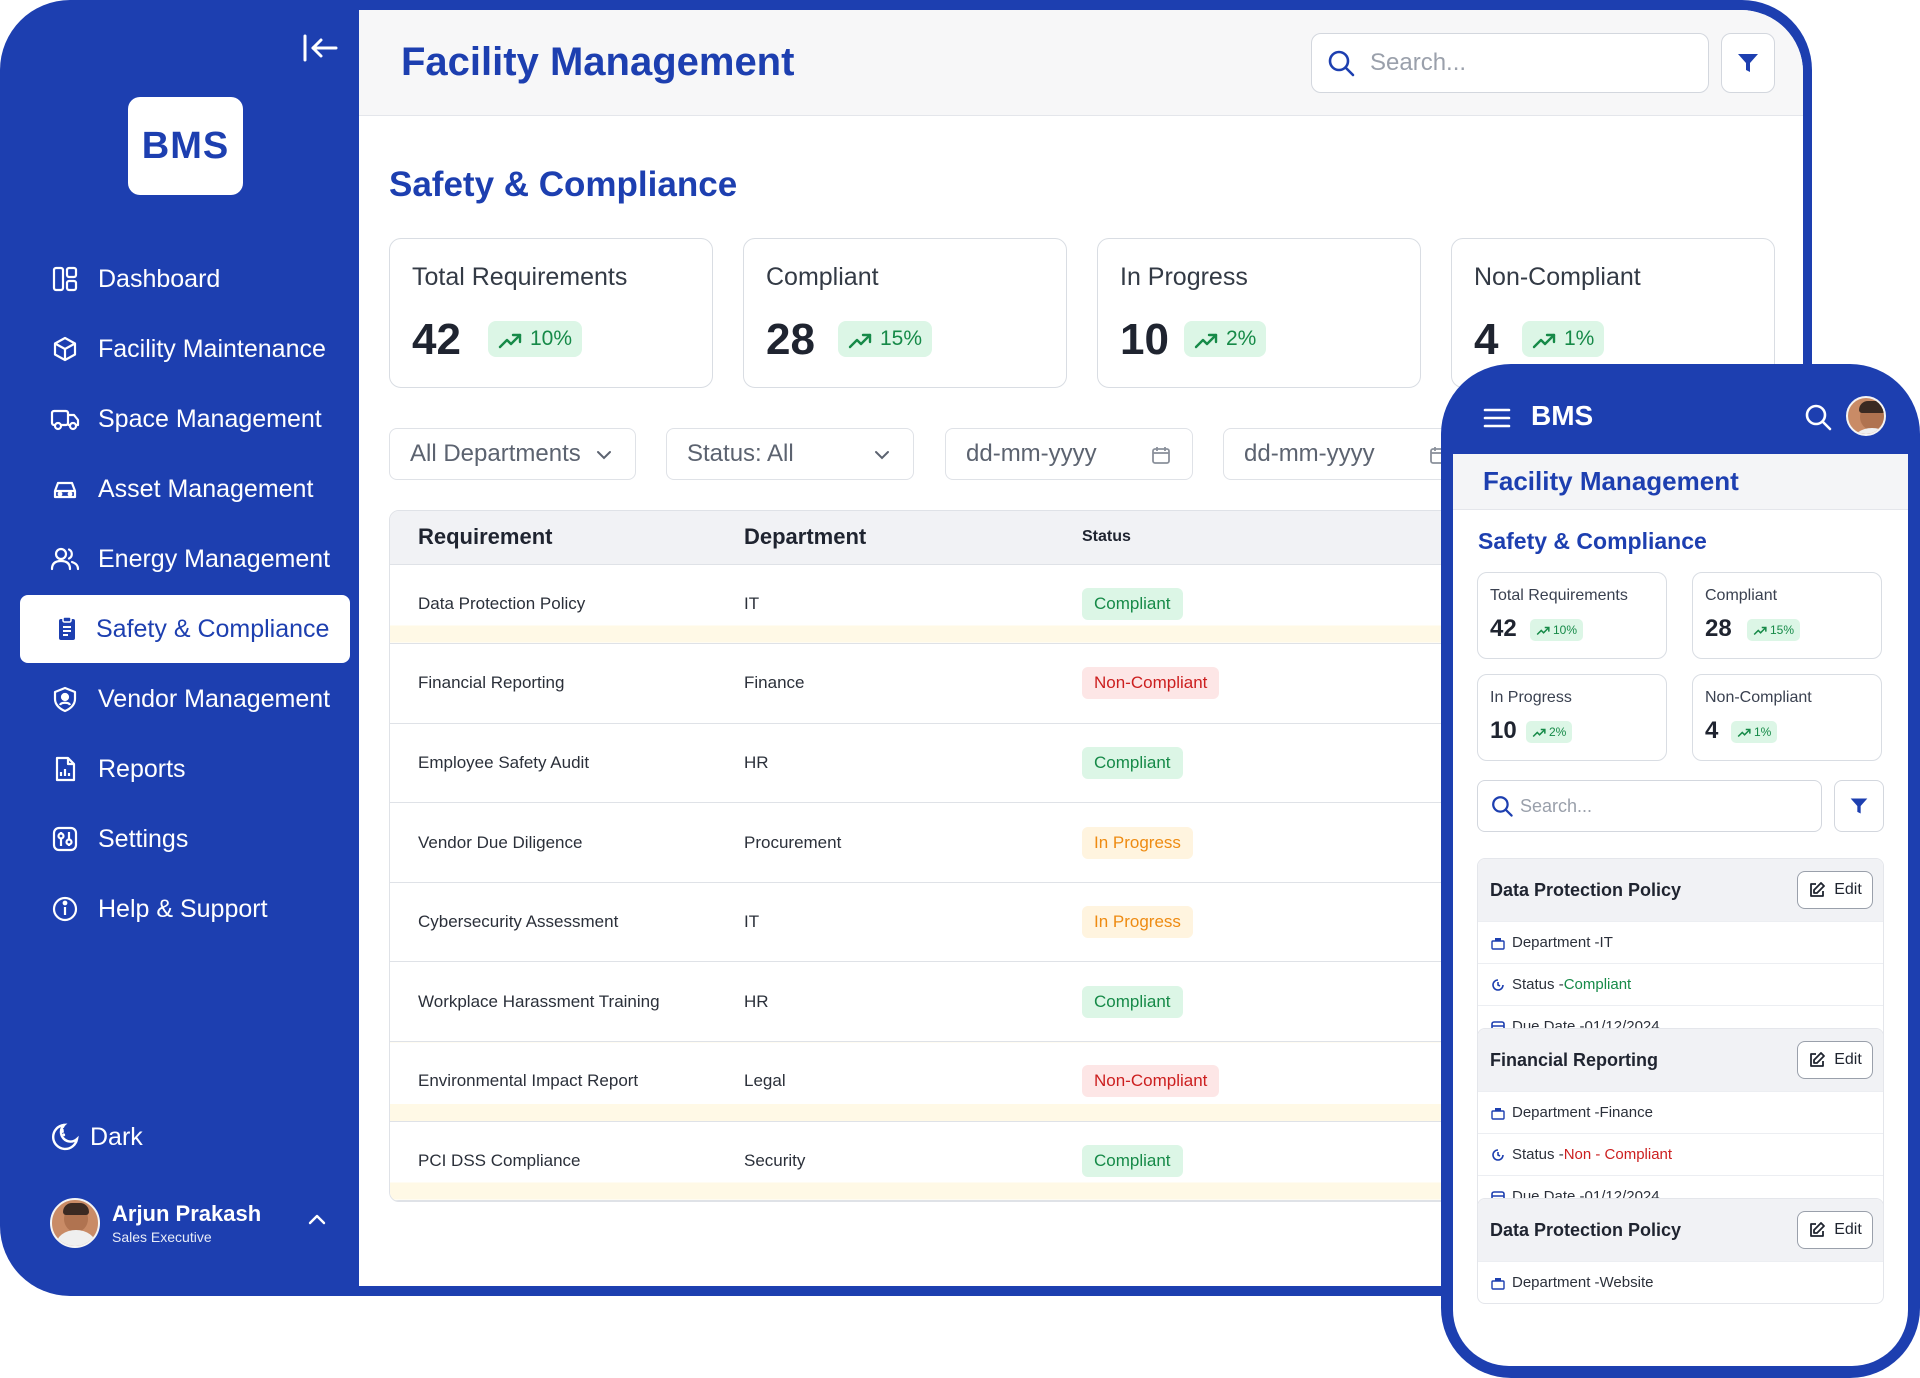 This screenshot has height=1378, width=1920. I want to click on mobile-stat-card: In Progress 10 2%, so click(1572, 717).